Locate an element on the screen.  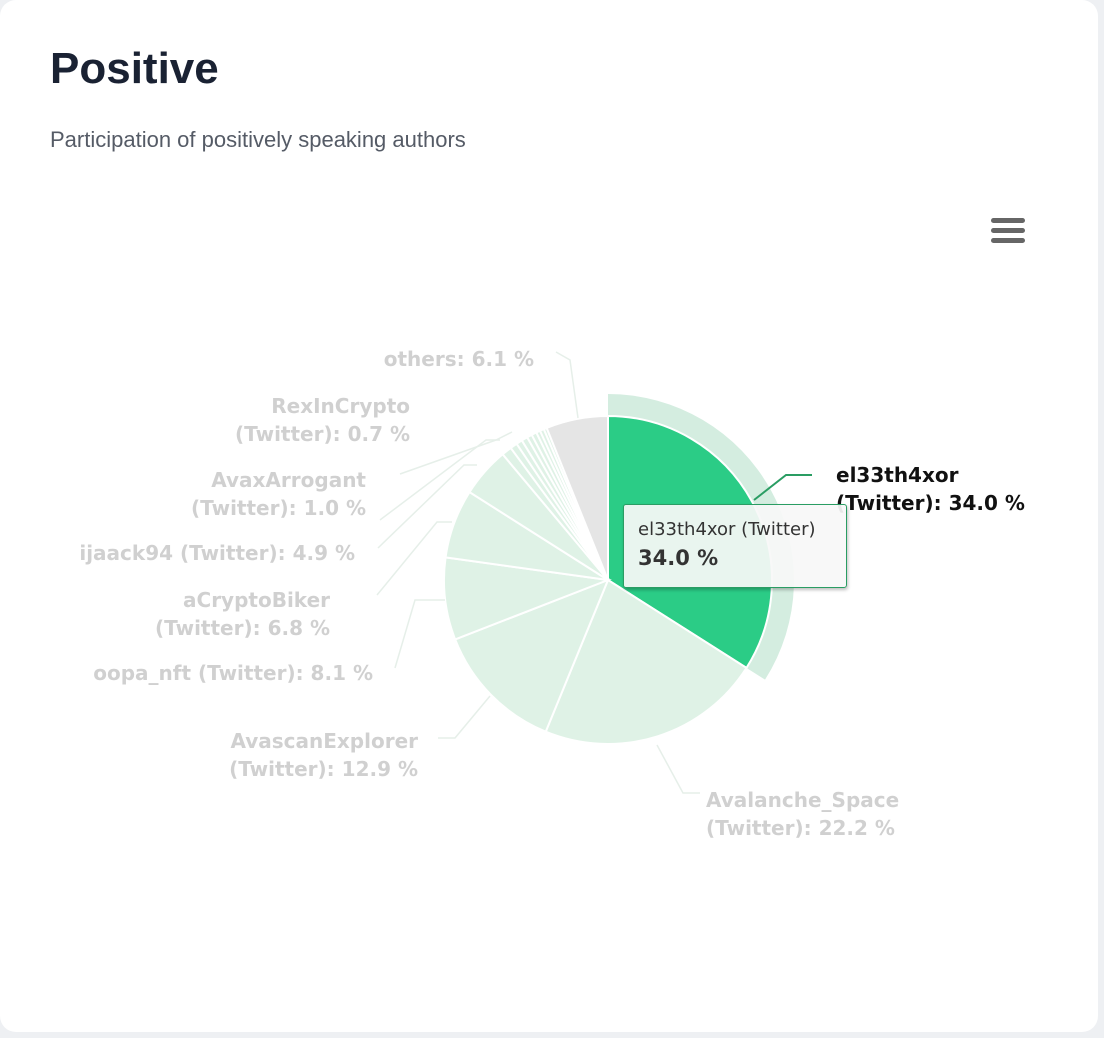
data-label: RexInCrypto is located at coordinates (340, 406).